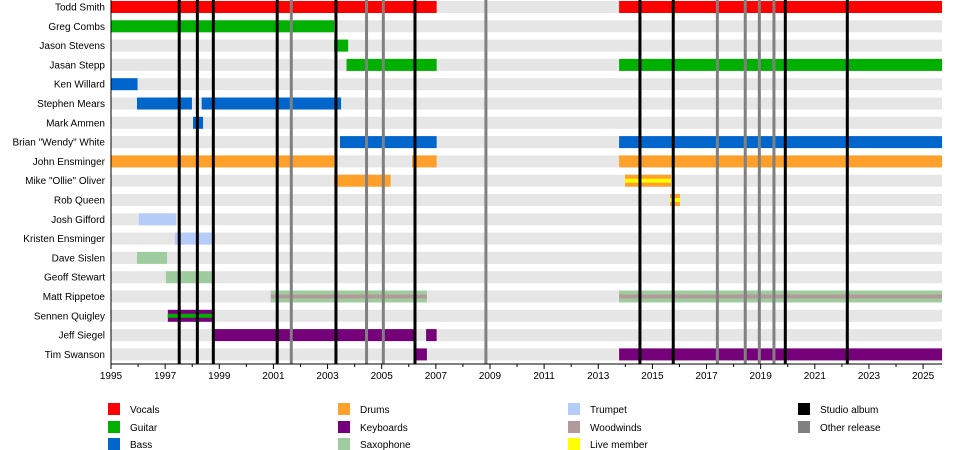 Image resolution: width=956 pixels, height=450 pixels. I want to click on legend-swatch-trumpet, so click(574, 409).